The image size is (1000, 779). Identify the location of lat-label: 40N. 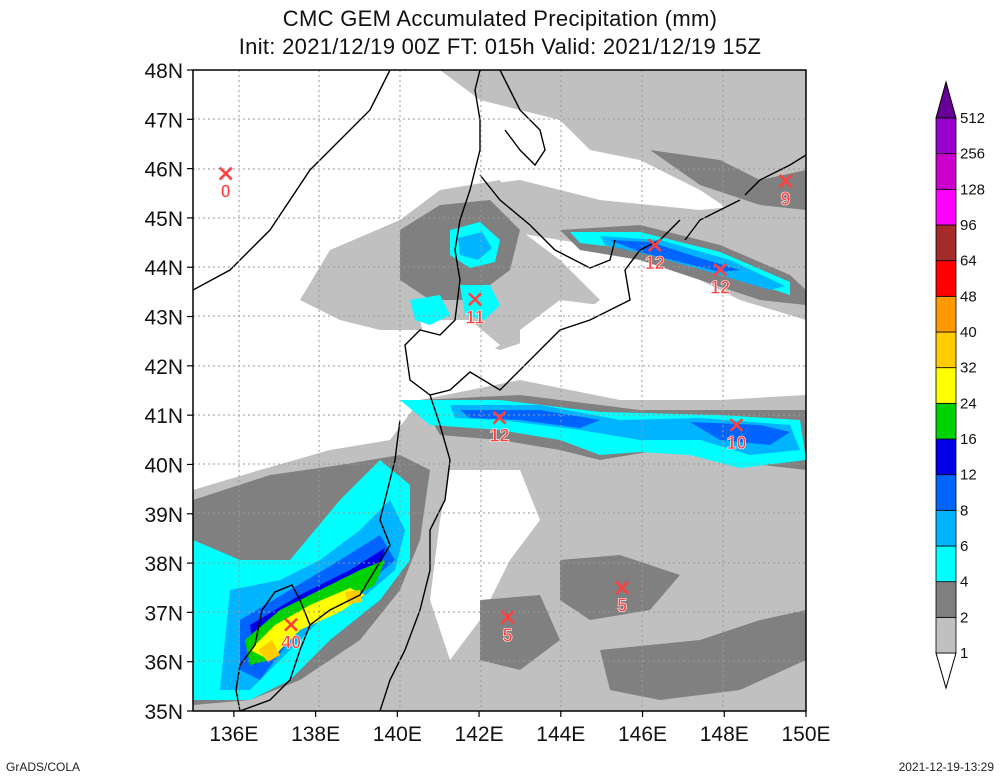
(163, 465).